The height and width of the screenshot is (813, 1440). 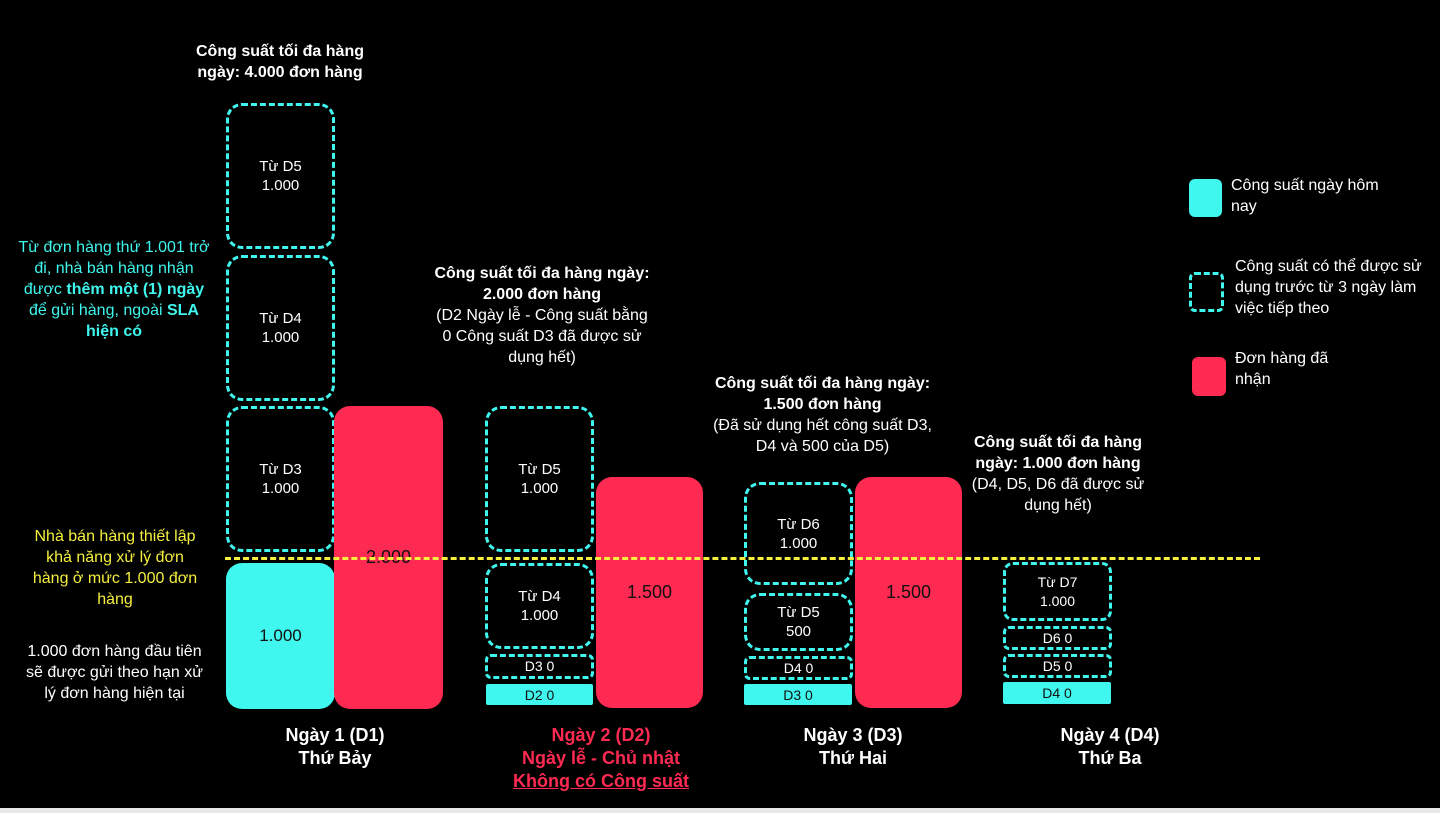 What do you see at coordinates (335, 758) in the screenshot?
I see `day1-weekday: Thứ Bảy` at bounding box center [335, 758].